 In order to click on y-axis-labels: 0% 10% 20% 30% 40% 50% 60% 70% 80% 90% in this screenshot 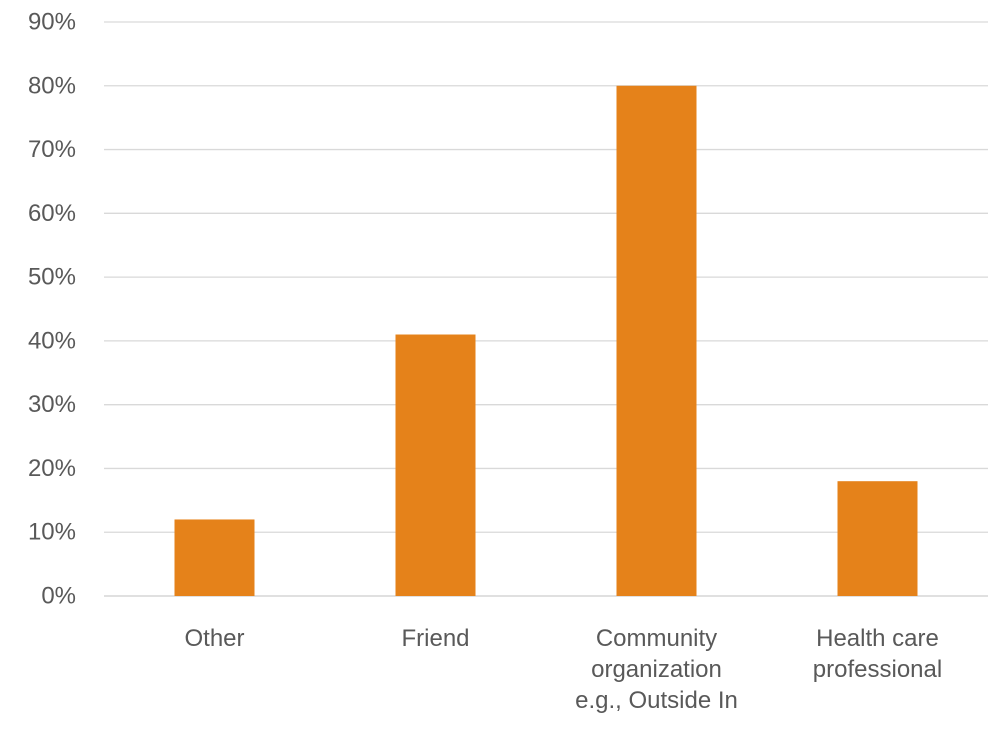, I will do `click(52, 309)`.